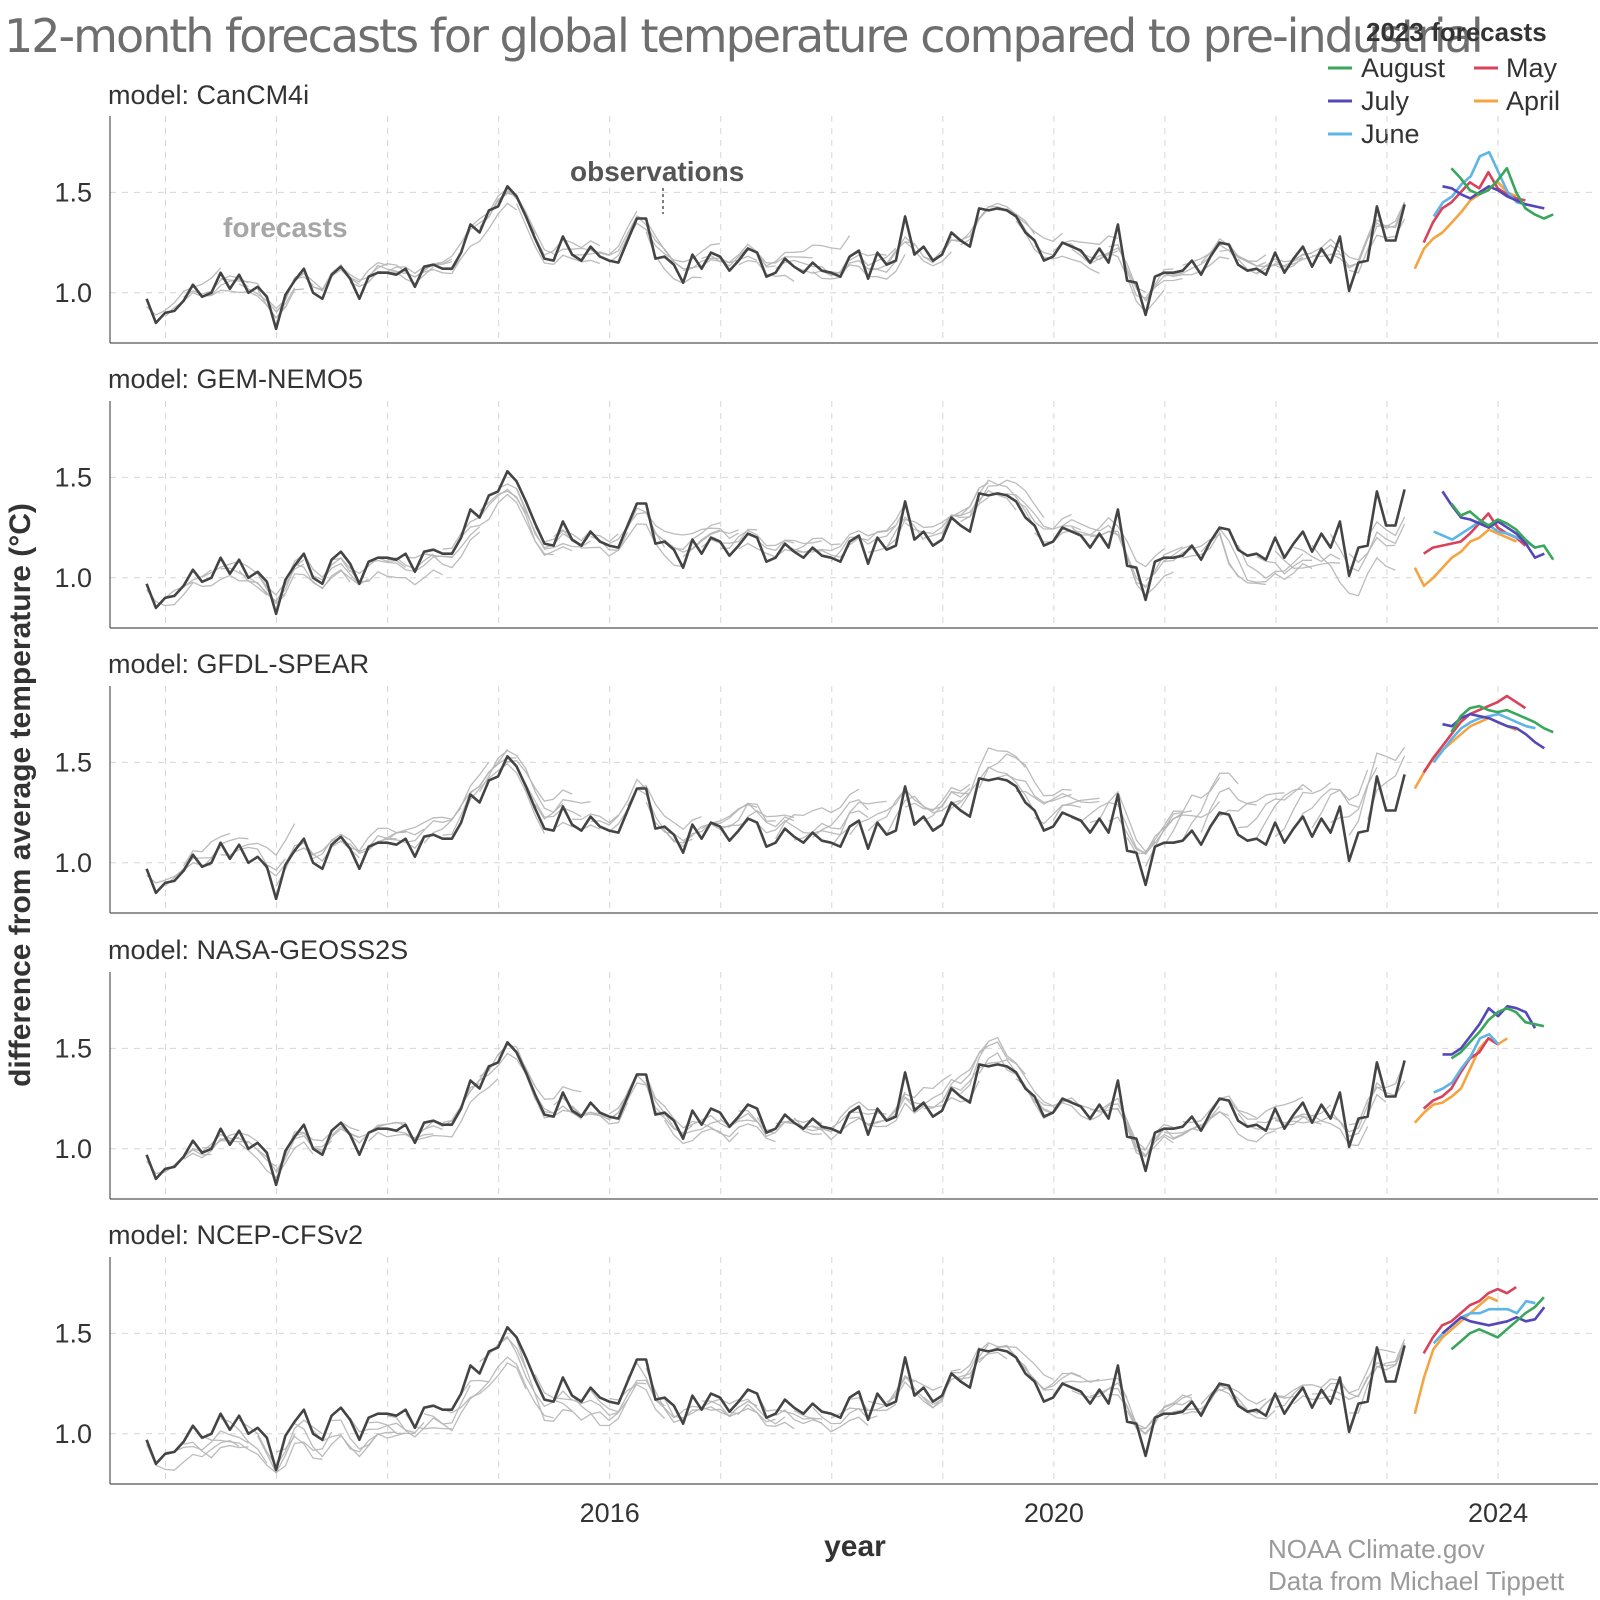  What do you see at coordinates (258, 950) in the screenshot?
I see `panel-label: model: NASA-GEOSS2S` at bounding box center [258, 950].